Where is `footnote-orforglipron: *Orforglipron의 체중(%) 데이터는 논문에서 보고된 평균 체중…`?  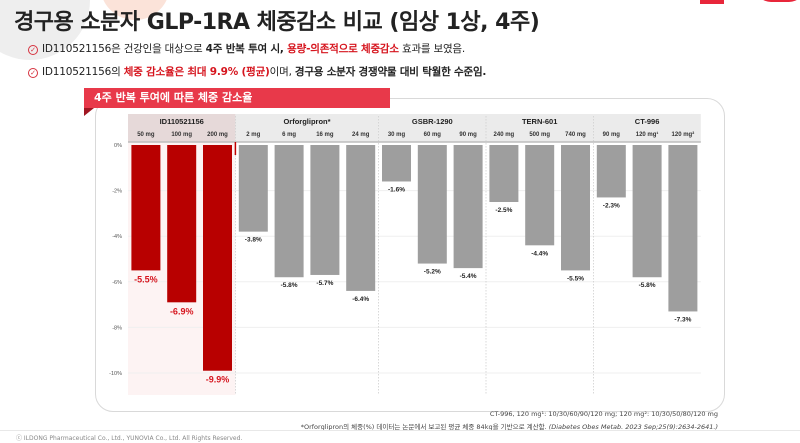 footnote-orforglipron: *Orforglipron의 체중(%) 데이터는 논문에서 보고된 평균 체중… is located at coordinates (509, 426).